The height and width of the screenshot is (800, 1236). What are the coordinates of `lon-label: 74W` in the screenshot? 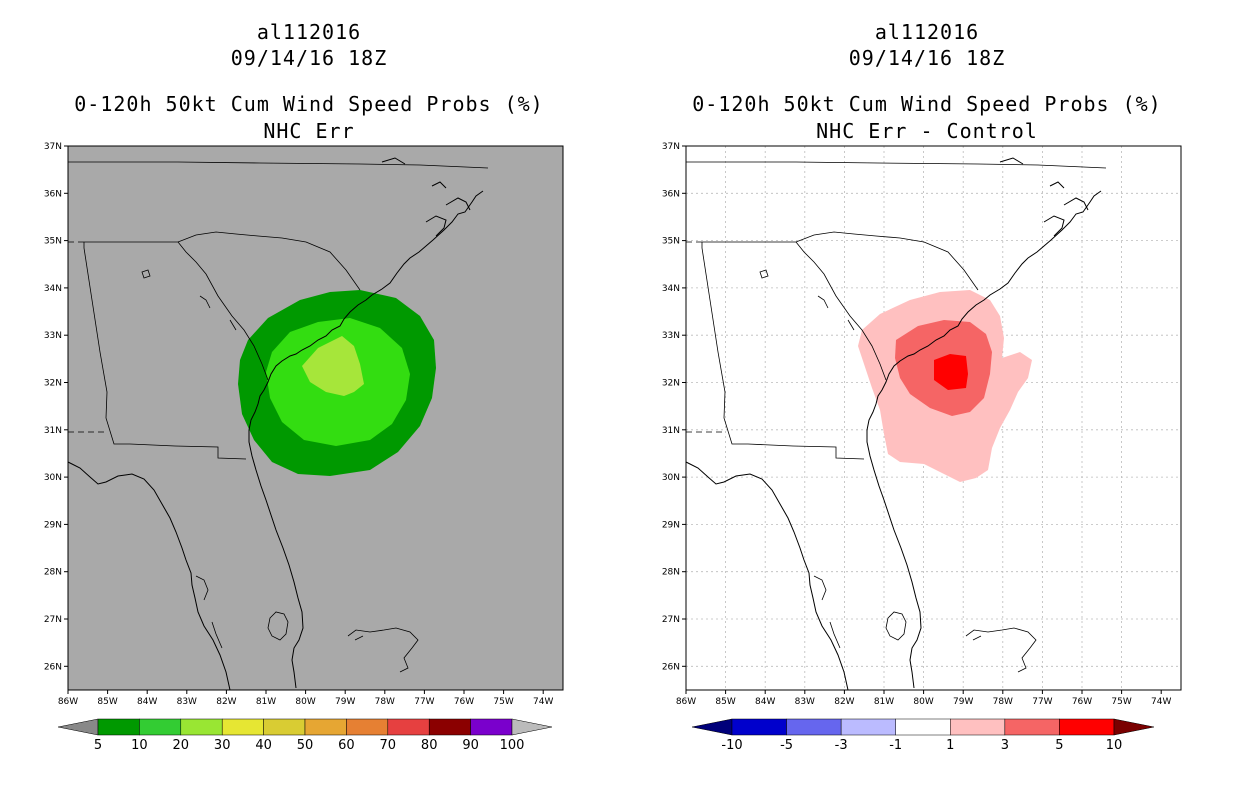 It's located at (543, 702).